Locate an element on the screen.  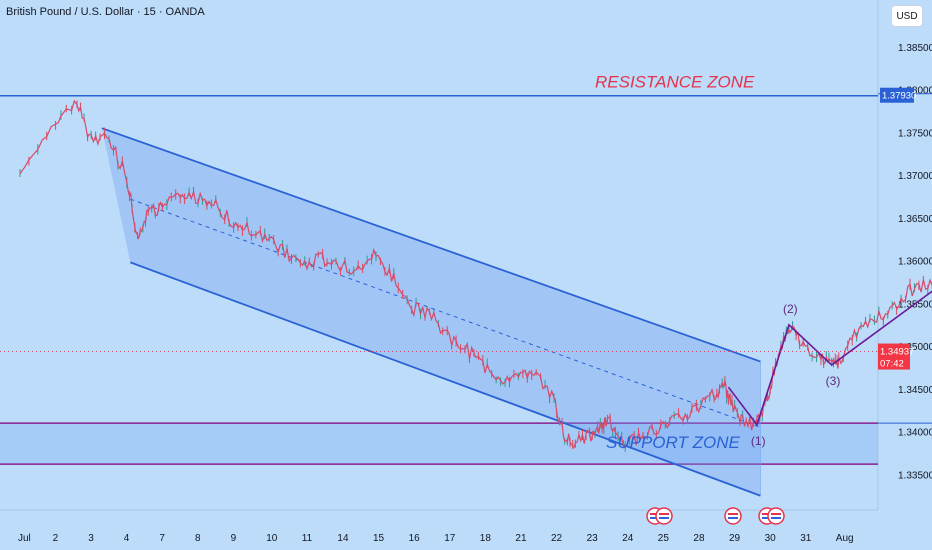
x-tick-label: 23 is located at coordinates (593, 538).